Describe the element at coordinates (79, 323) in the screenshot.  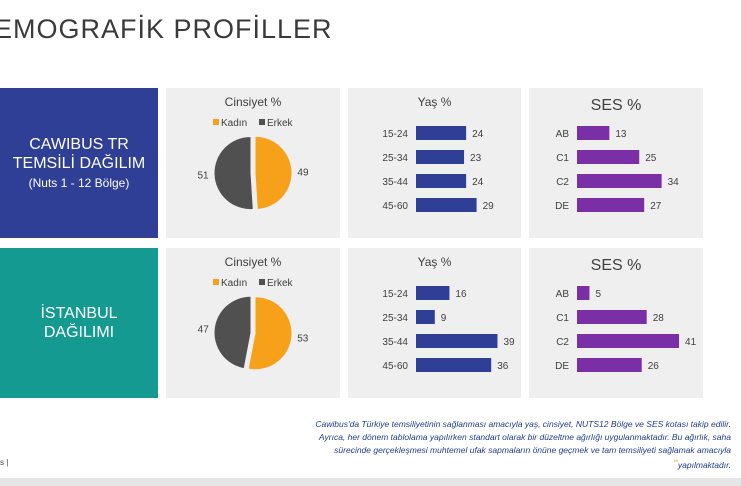
I see `row-label-istanbul: İSTANBUL DAĞILIMI` at that location.